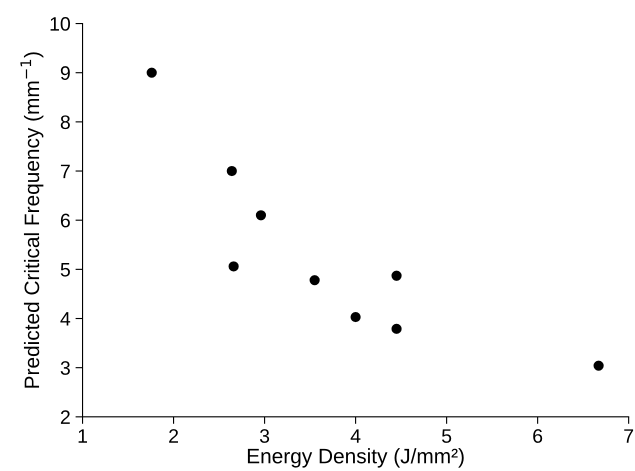 The height and width of the screenshot is (471, 635). I want to click on x-tick-label: 1, so click(83, 436).